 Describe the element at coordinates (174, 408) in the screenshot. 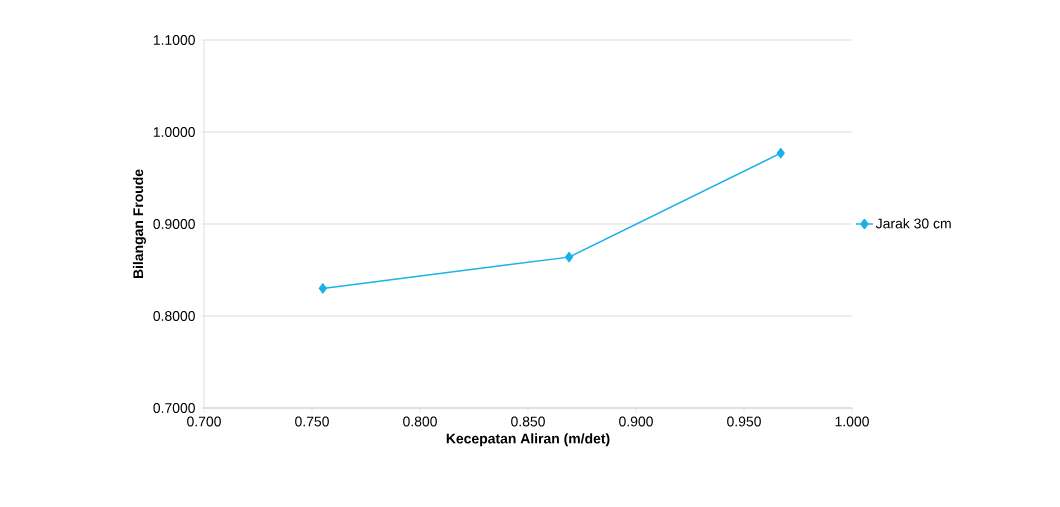

I see `y-tick-label: 0.7000` at that location.